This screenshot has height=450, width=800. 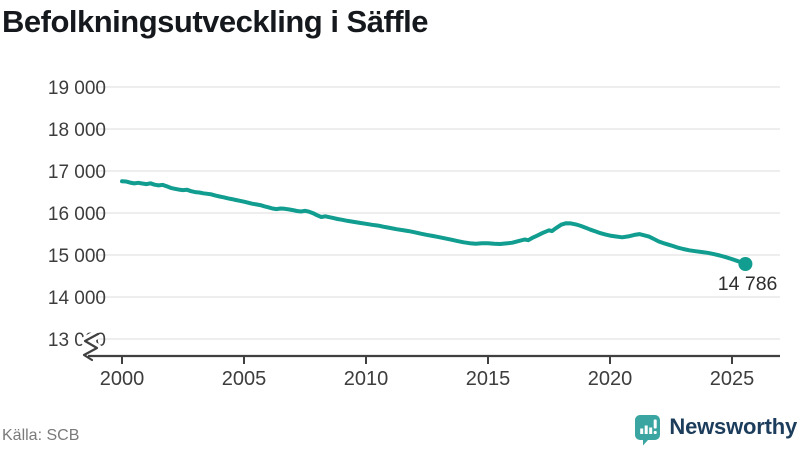 What do you see at coordinates (77, 214) in the screenshot?
I see `y-tick-label: 16 000` at bounding box center [77, 214].